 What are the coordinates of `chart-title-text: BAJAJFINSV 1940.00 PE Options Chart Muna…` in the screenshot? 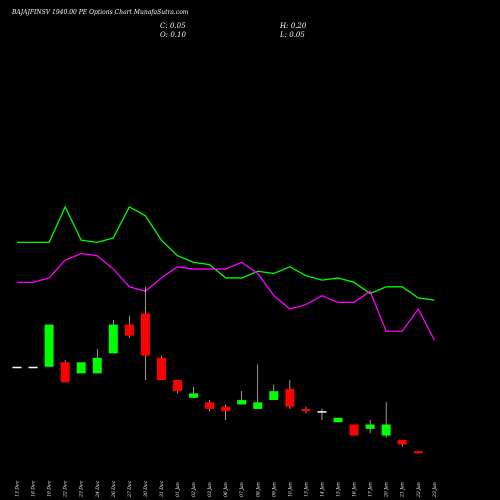 It's located at (85, 12).